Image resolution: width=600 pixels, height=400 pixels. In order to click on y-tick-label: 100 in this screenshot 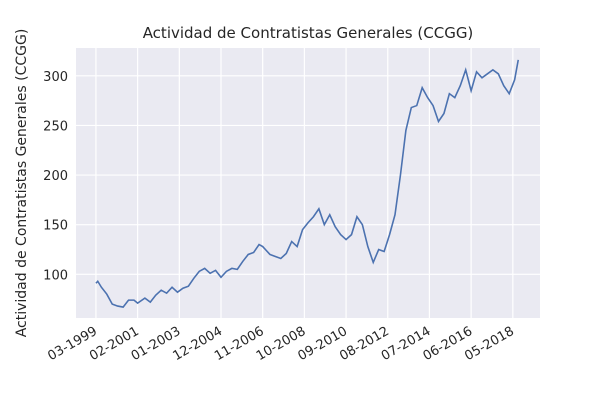, I will do `click(55, 275)`.